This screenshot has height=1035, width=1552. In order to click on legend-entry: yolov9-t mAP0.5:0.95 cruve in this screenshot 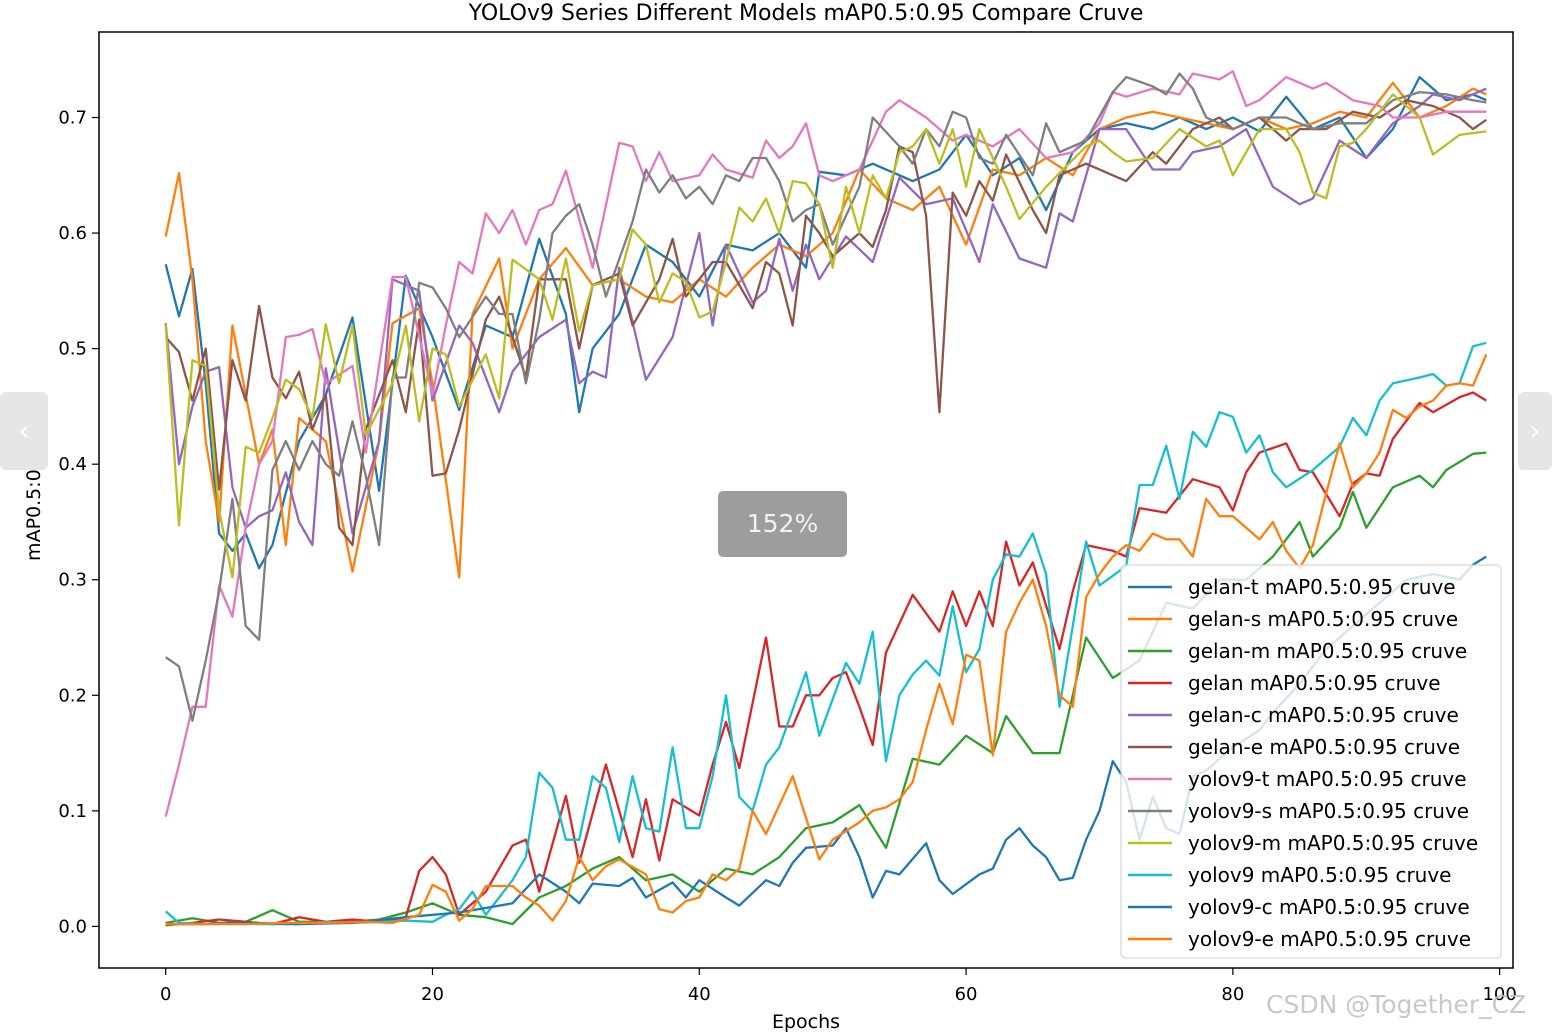, I will do `click(1327, 779)`.